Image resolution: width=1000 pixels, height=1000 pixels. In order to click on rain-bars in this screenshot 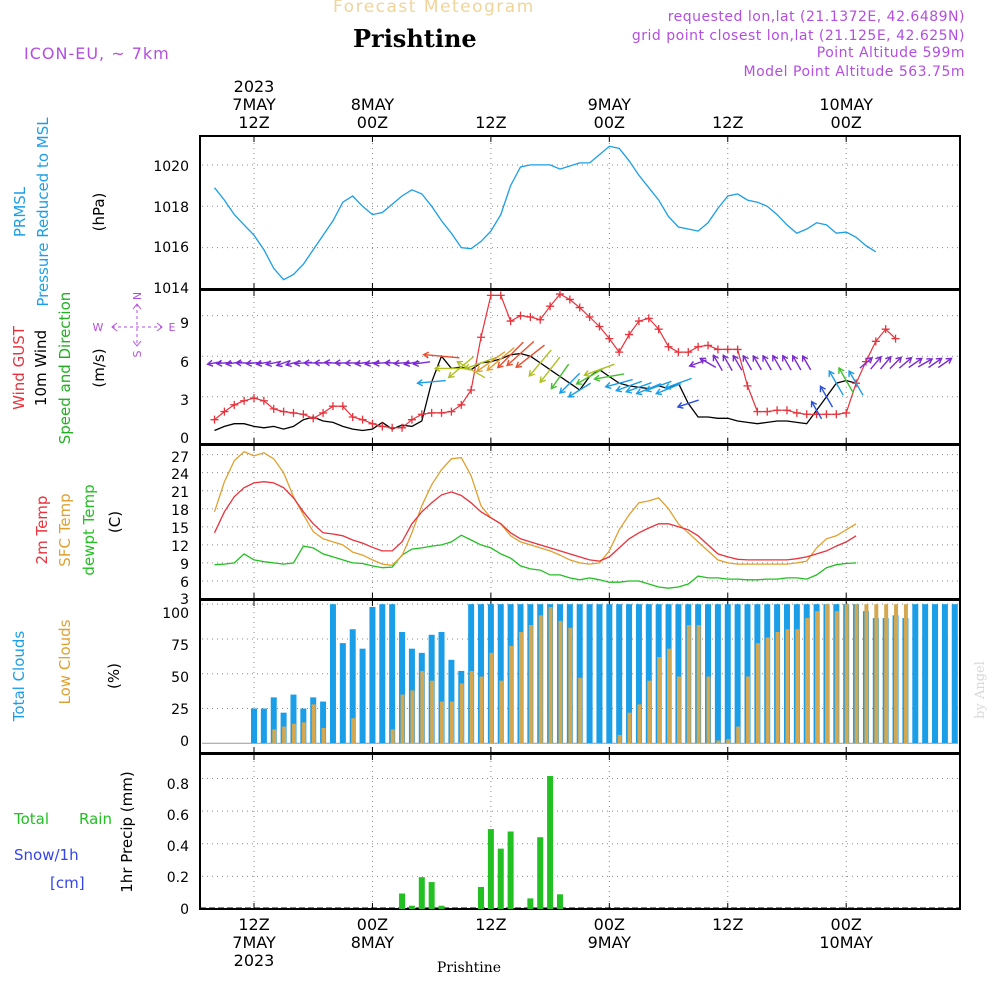, I will do `click(481, 842)`.